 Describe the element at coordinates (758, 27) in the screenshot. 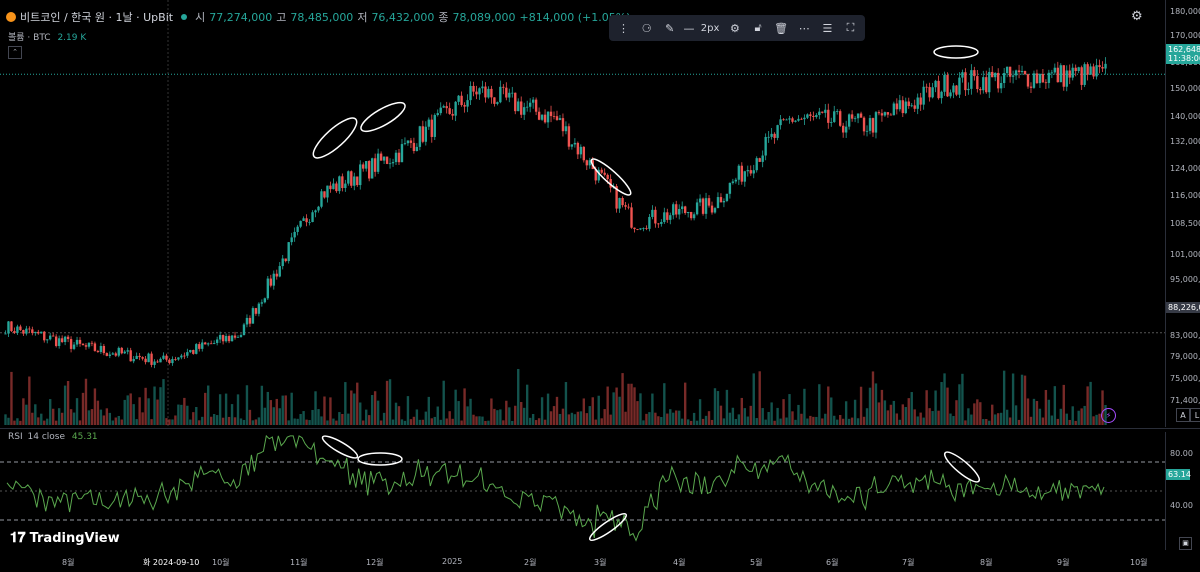

I see `lock-icon: 🔓︎` at that location.